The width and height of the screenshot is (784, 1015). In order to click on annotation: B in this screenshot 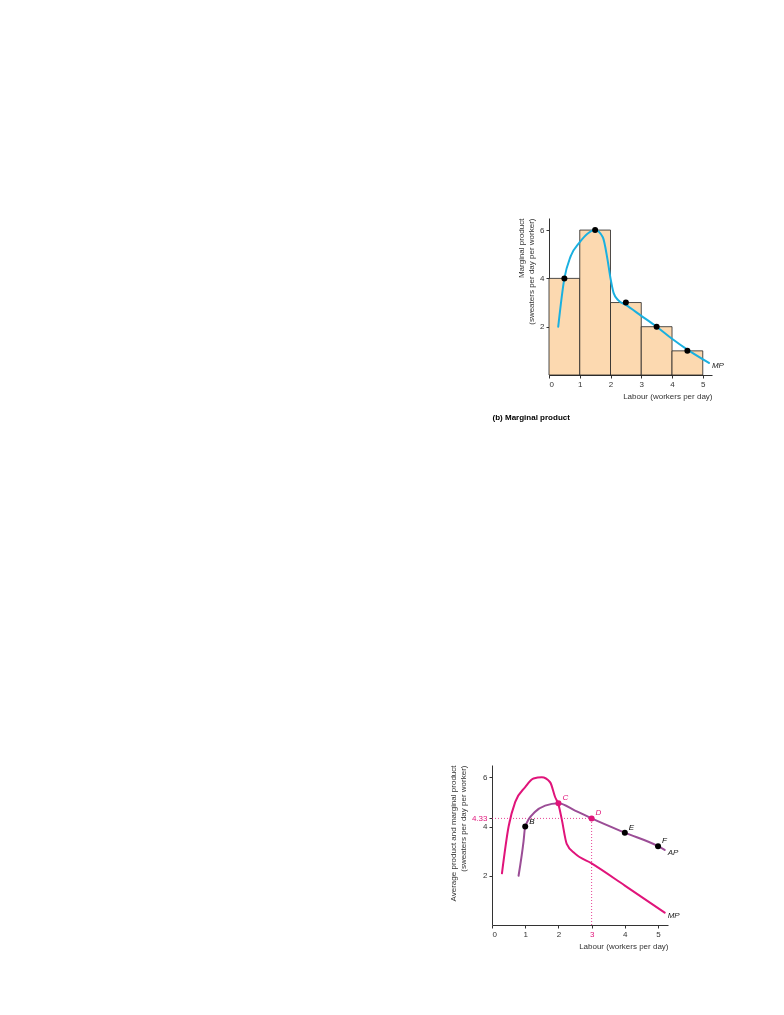, I will do `click(532, 821)`.